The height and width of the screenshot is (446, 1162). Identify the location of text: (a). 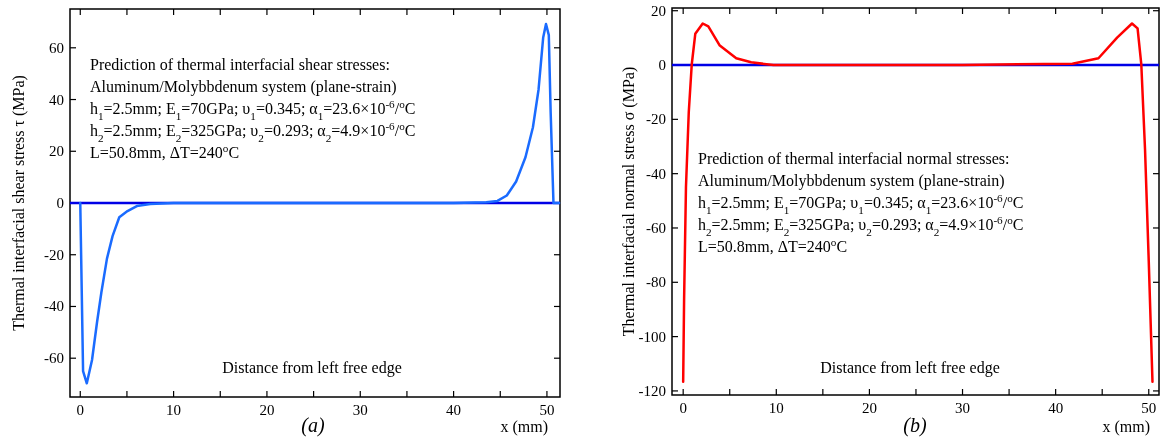
(313, 425).